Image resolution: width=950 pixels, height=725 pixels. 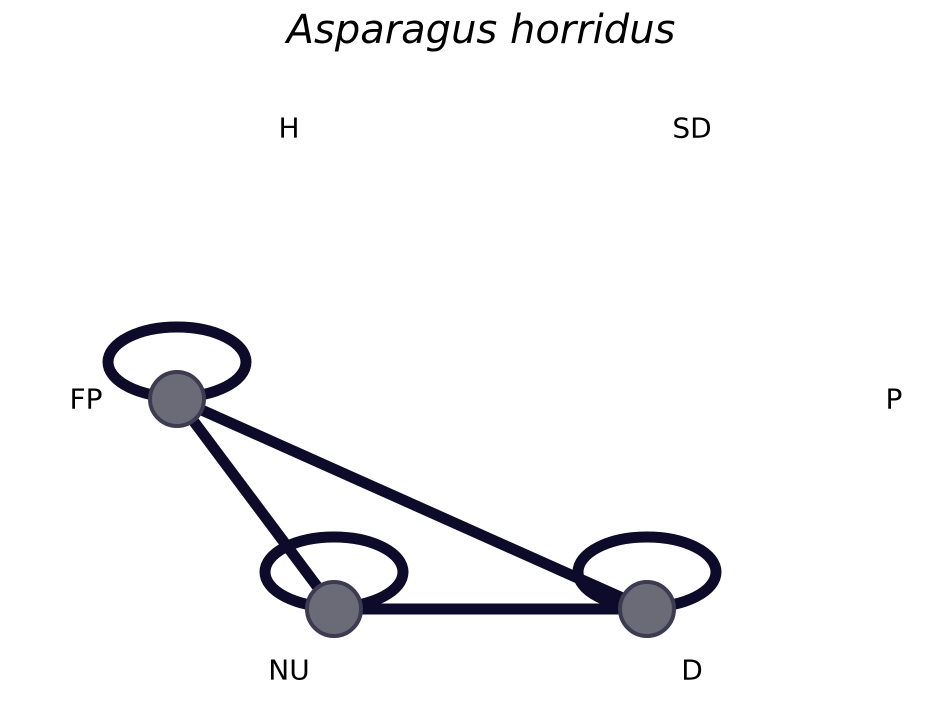 What do you see at coordinates (255, 504) in the screenshot?
I see `edge-fp-nu` at bounding box center [255, 504].